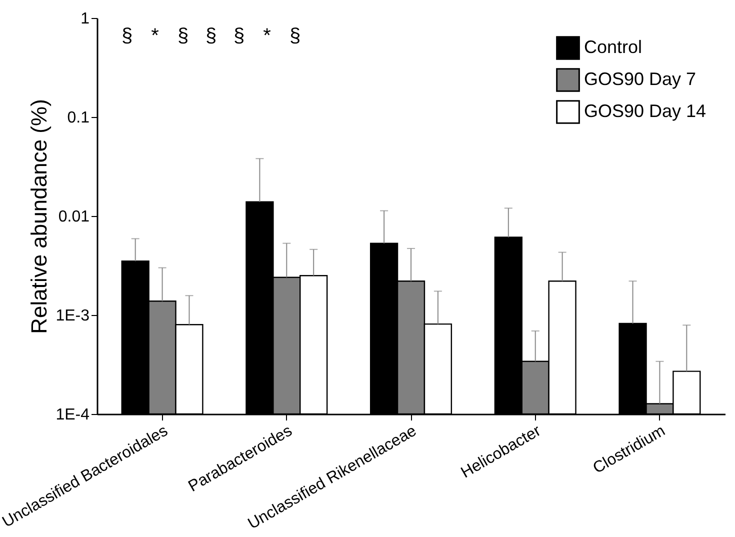  I want to click on y-tick-label: 0.01, so click(74, 217).